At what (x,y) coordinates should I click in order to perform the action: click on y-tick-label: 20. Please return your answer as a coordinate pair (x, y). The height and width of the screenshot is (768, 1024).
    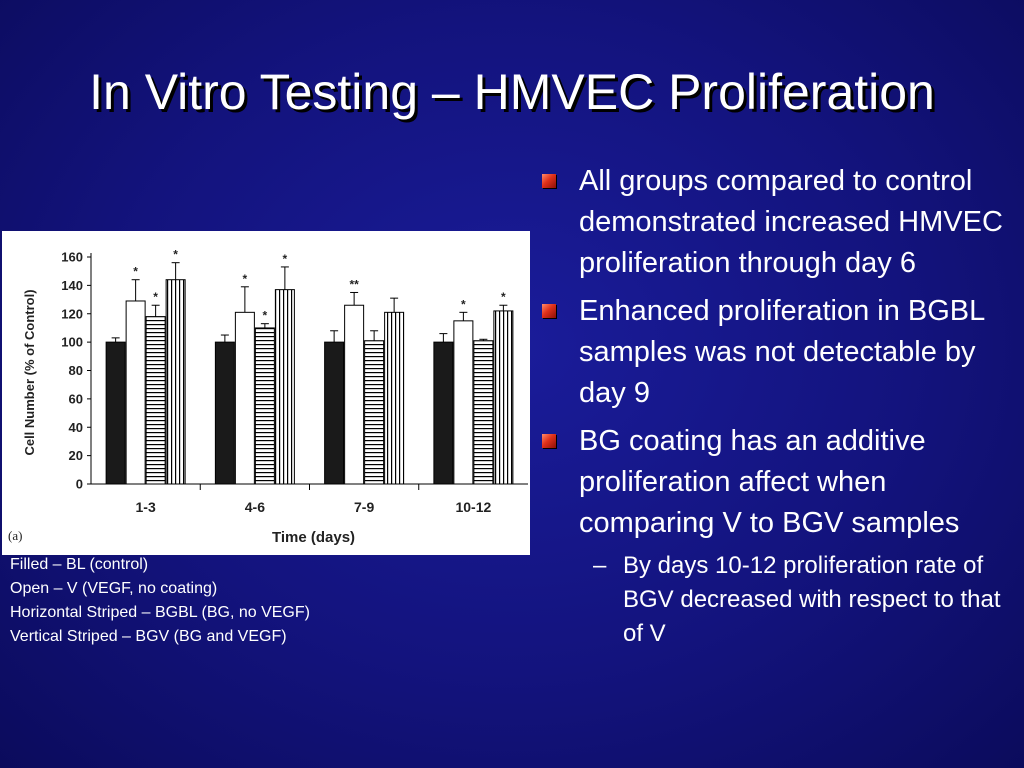
    Looking at the image, I should click on (76, 455).